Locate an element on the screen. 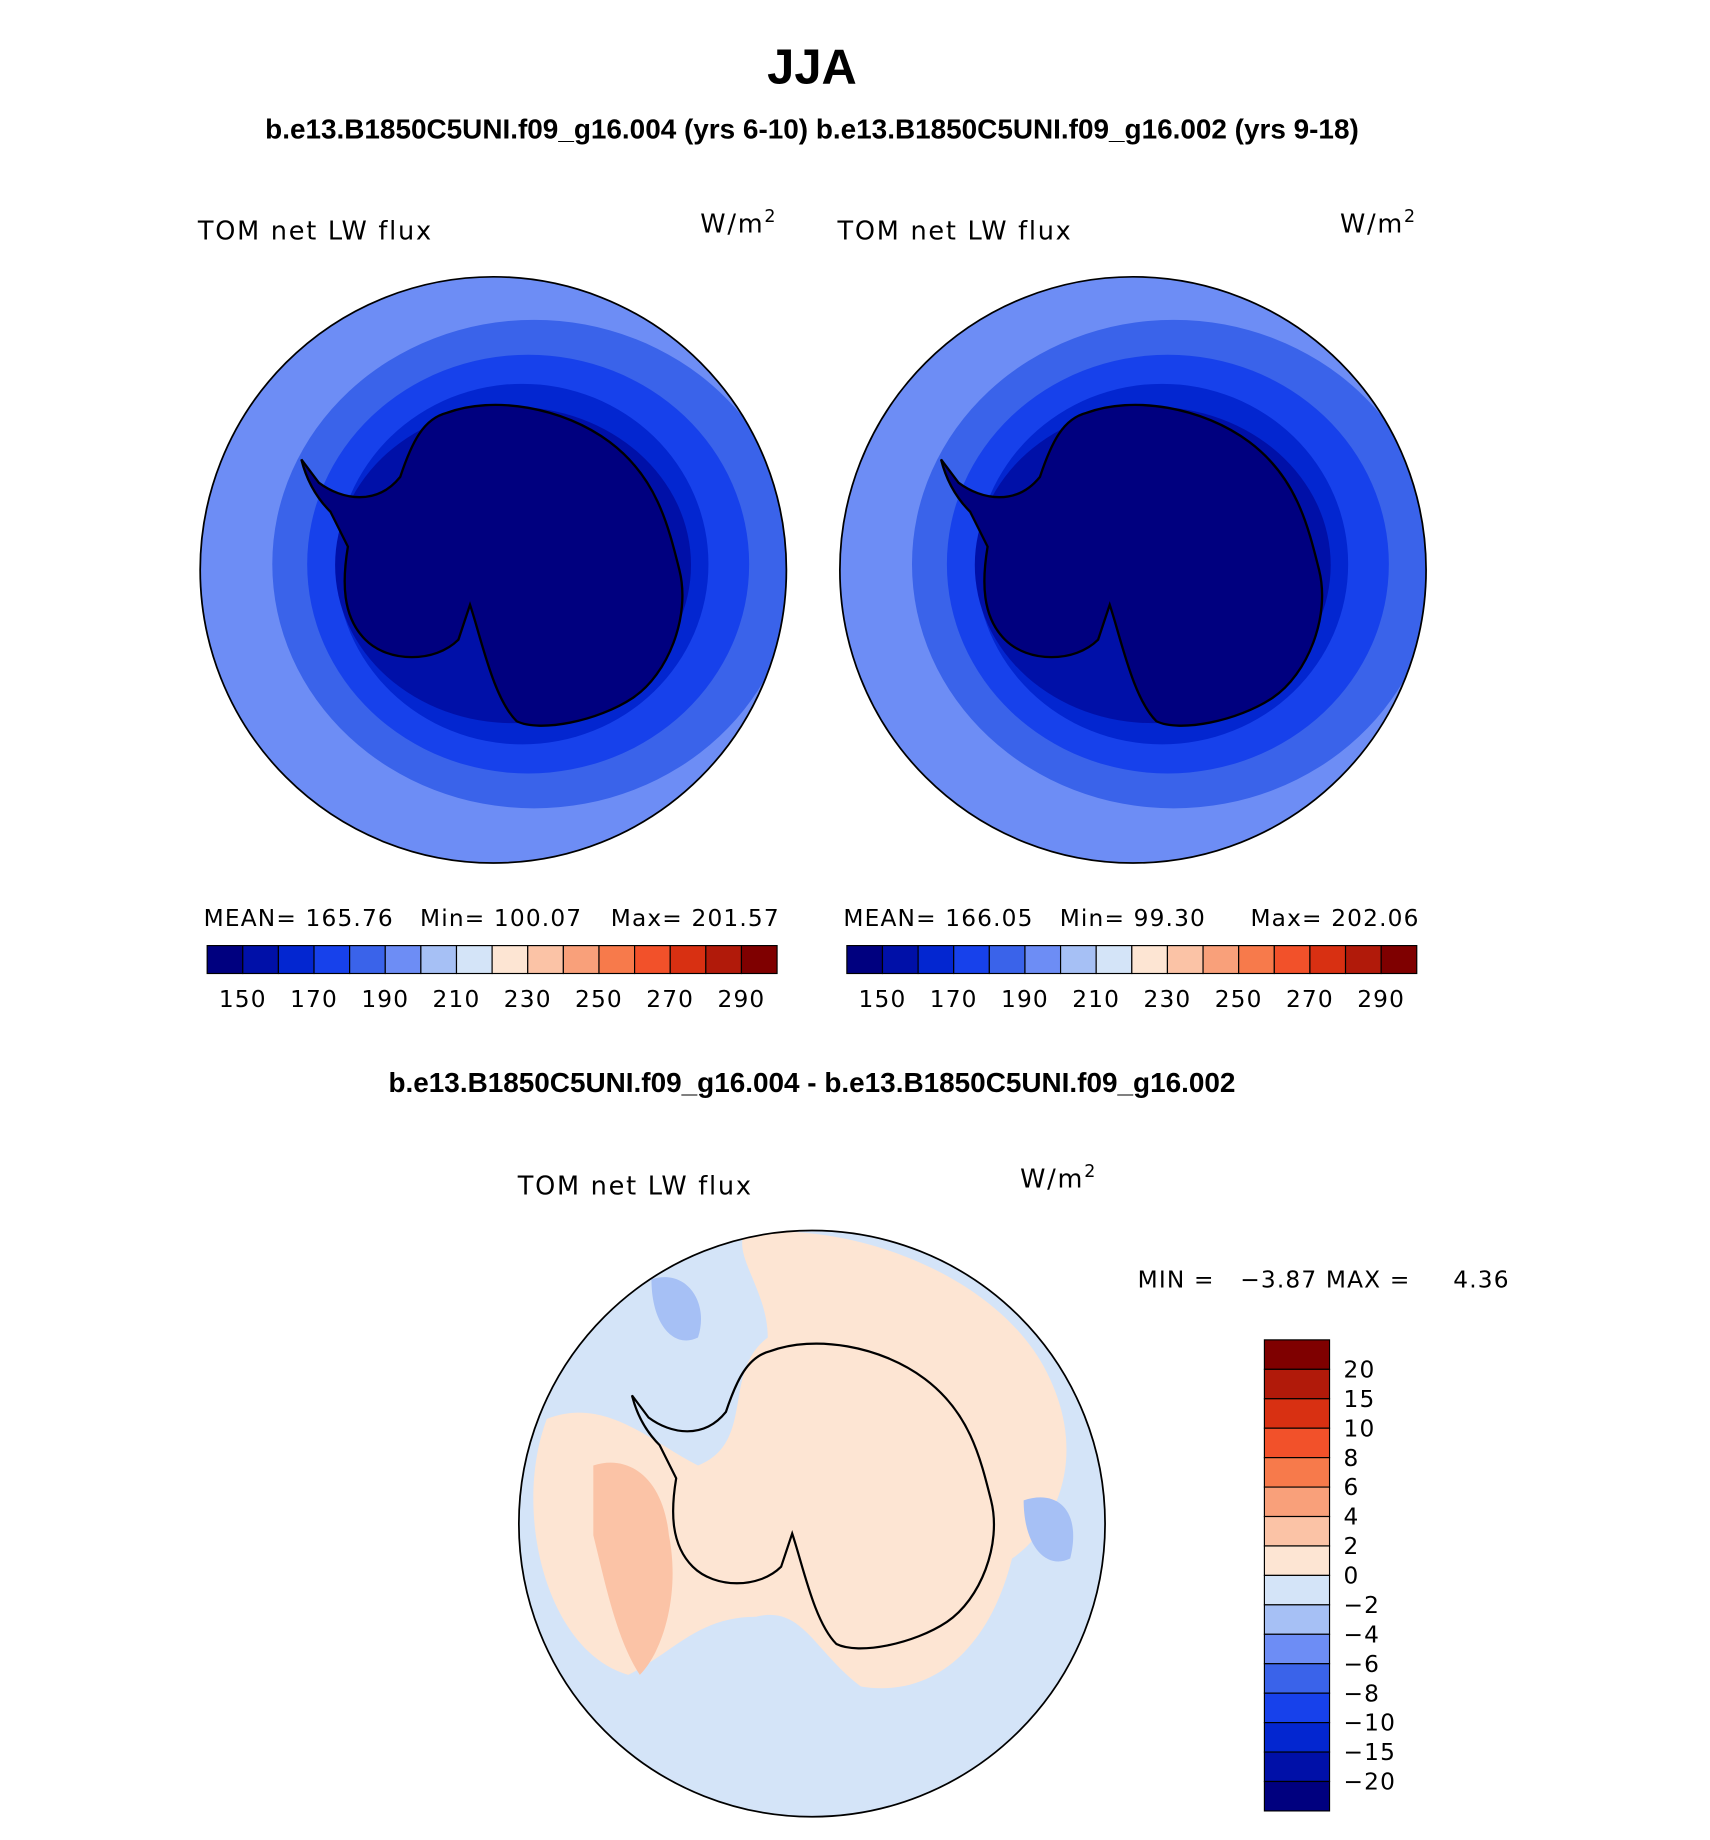 The width and height of the screenshot is (1710, 1840). colorbar-label: 10 is located at coordinates (1359, 1428).